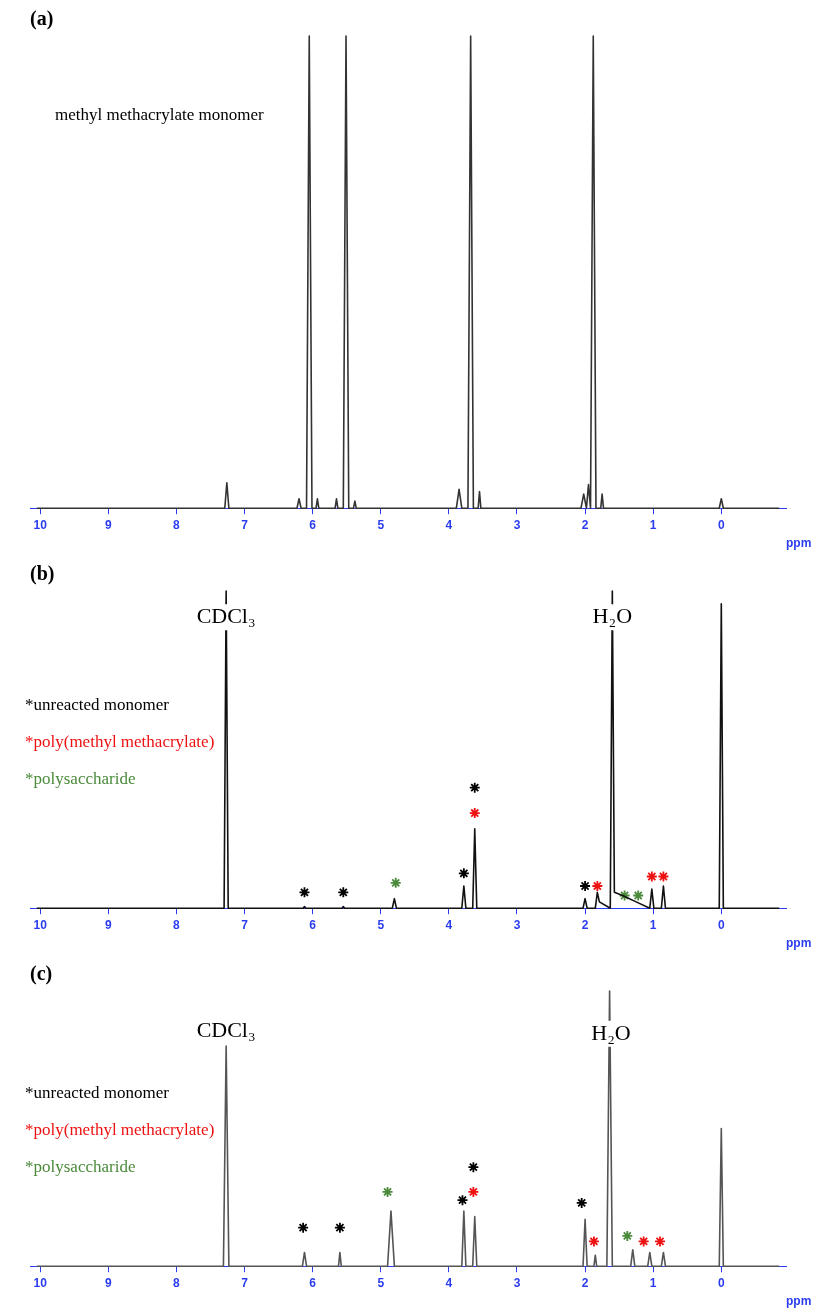  I want to click on chart-title: (c), so click(41, 974).